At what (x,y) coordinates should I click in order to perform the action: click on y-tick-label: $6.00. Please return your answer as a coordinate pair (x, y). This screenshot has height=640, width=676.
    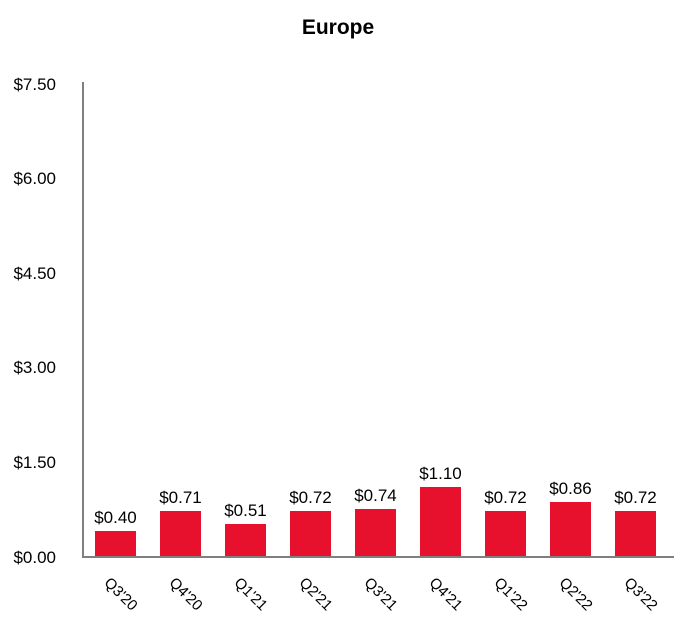
    Looking at the image, I should click on (34, 179).